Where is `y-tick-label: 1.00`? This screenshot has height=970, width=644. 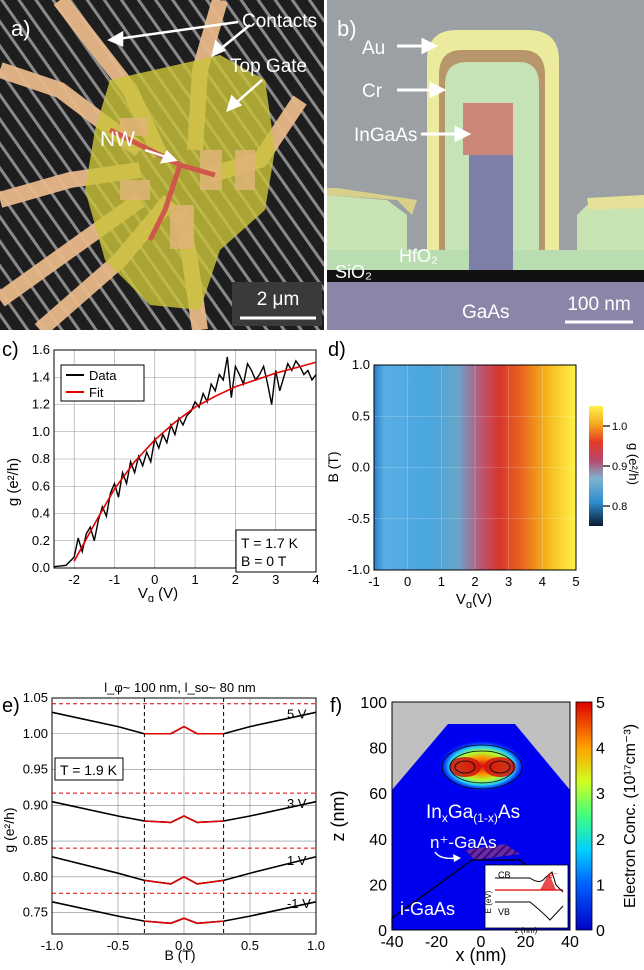
y-tick-label: 1.00 is located at coordinates (35, 733).